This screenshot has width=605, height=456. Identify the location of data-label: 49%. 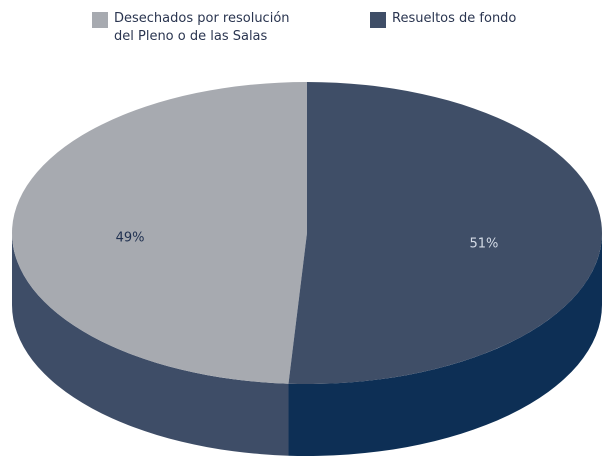
(130, 238).